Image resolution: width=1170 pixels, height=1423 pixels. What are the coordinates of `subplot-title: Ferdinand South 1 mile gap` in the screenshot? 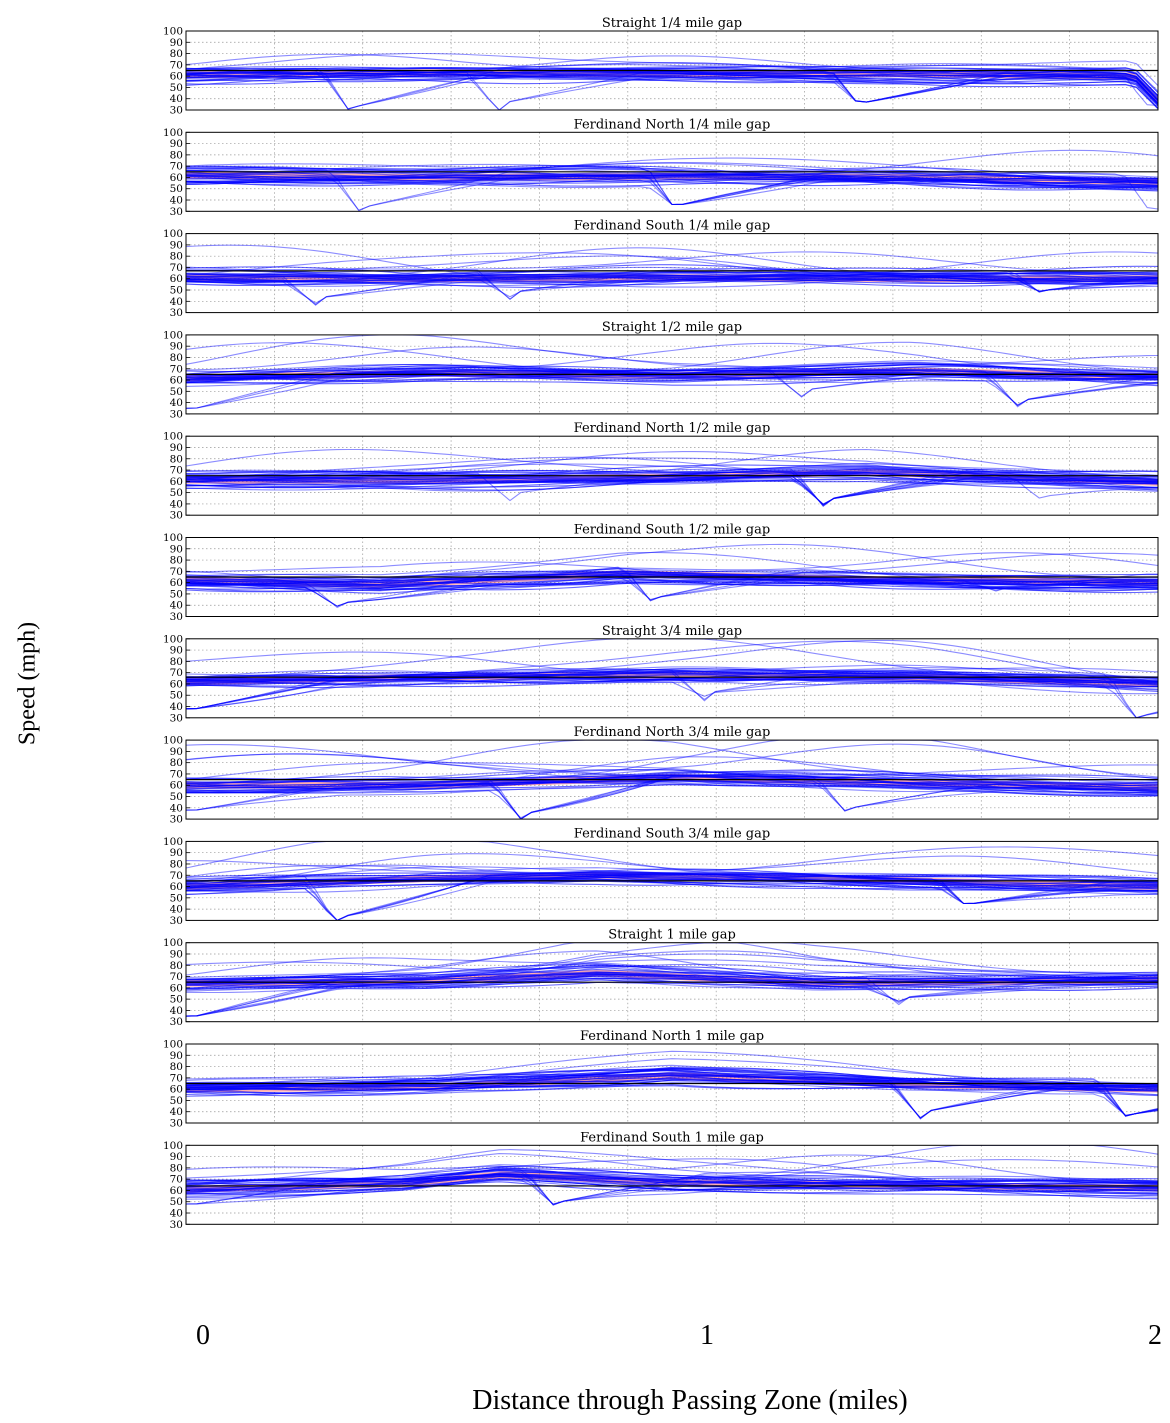 It's located at (672, 1137).